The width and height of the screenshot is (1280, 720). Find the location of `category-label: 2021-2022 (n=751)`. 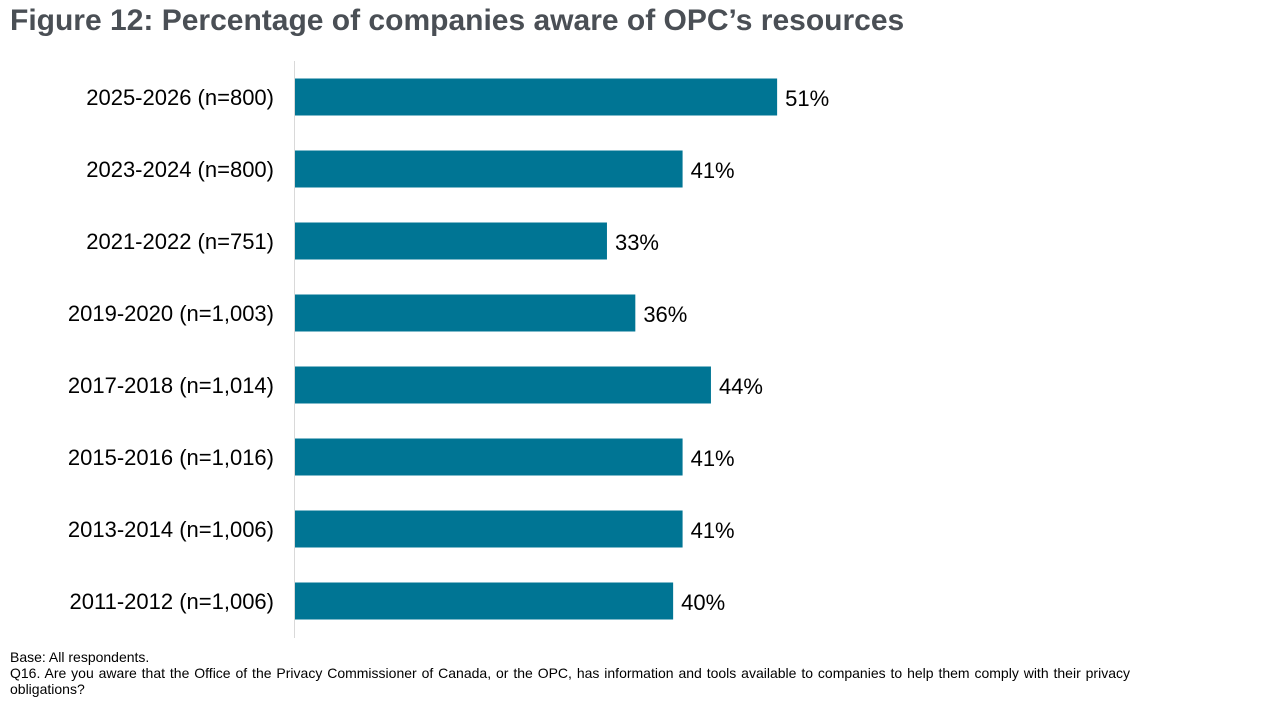

category-label: 2021-2022 (n=751) is located at coordinates (180, 241).